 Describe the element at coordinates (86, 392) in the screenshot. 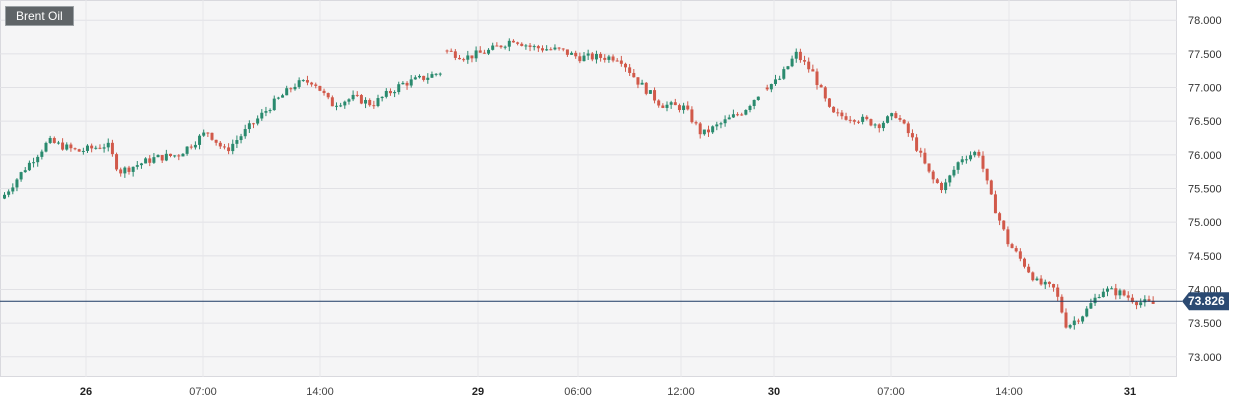

I see `x-tick-label: 26` at that location.